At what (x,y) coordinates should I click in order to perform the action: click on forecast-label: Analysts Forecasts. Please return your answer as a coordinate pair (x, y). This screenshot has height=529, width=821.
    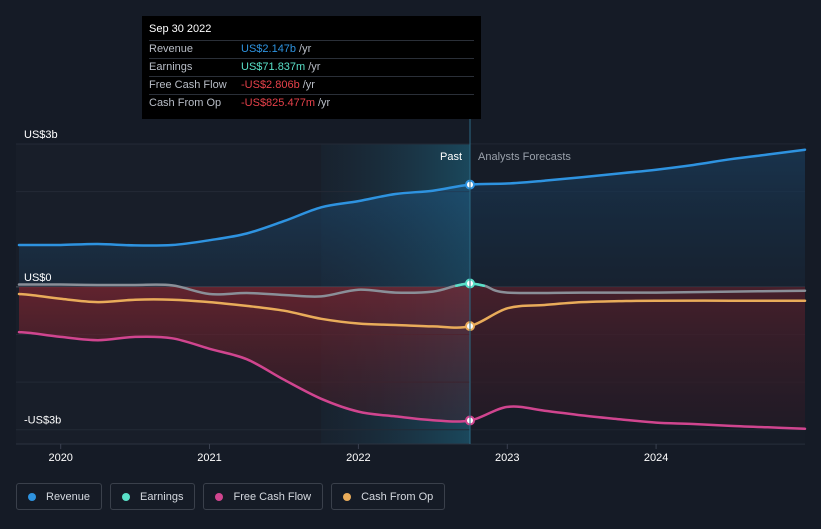
    Looking at the image, I should click on (524, 157).